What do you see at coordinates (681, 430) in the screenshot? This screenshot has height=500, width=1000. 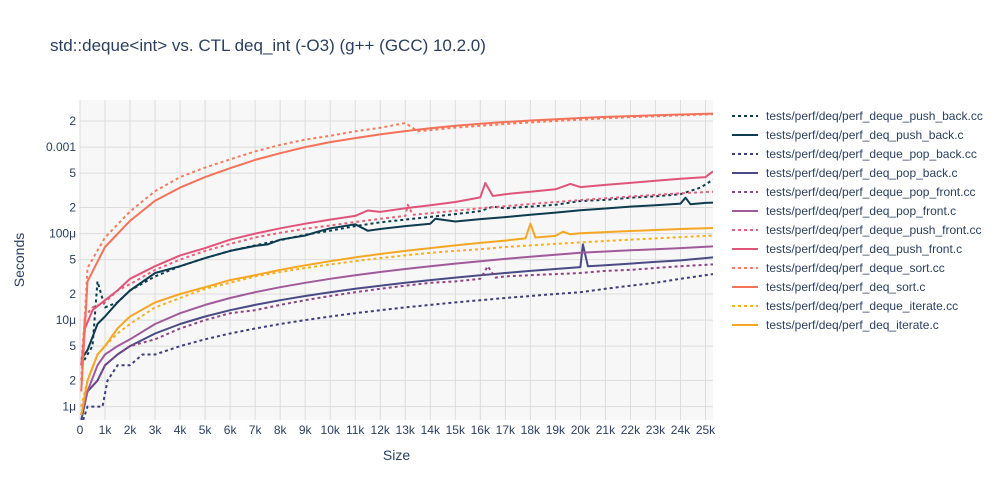 I see `x-tick-label: 24k` at bounding box center [681, 430].